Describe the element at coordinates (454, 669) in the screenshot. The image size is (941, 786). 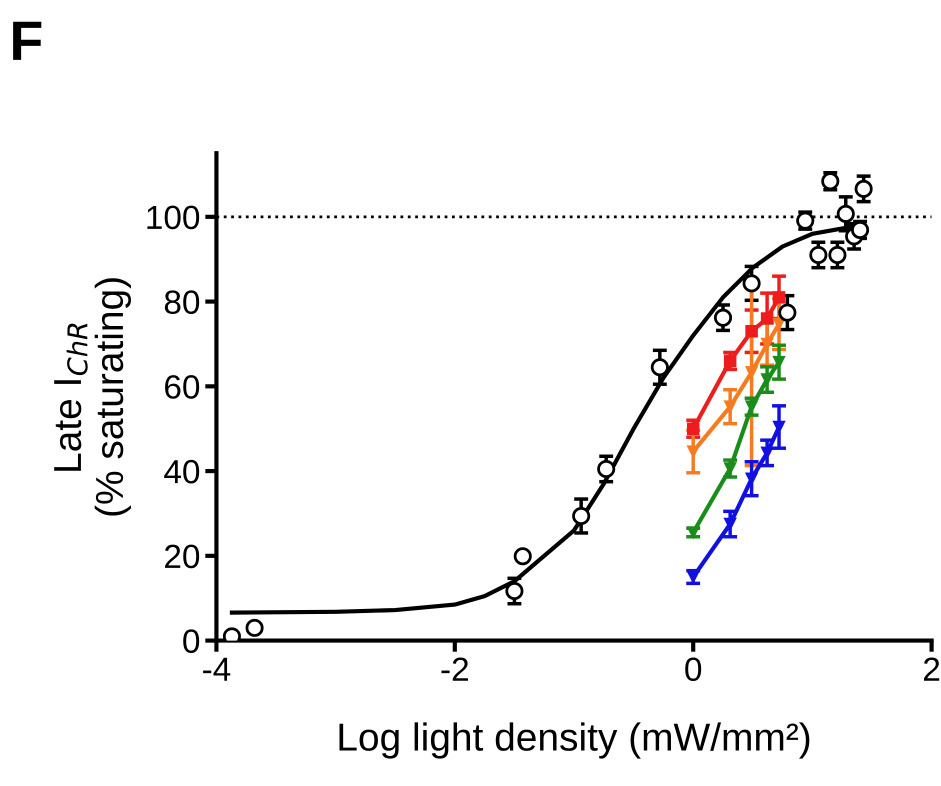
I see `x-tick-label: -2` at that location.